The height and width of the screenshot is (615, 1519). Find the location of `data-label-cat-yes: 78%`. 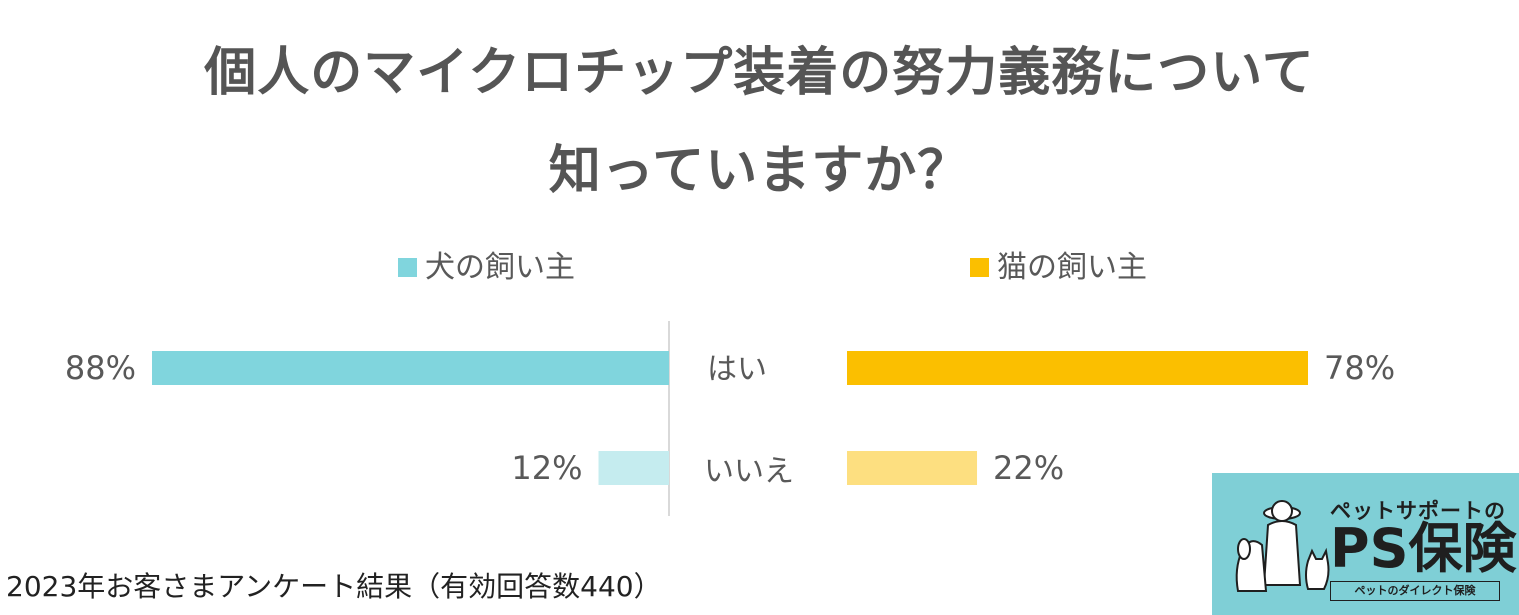

data-label-cat-yes: 78% is located at coordinates (1359, 368).